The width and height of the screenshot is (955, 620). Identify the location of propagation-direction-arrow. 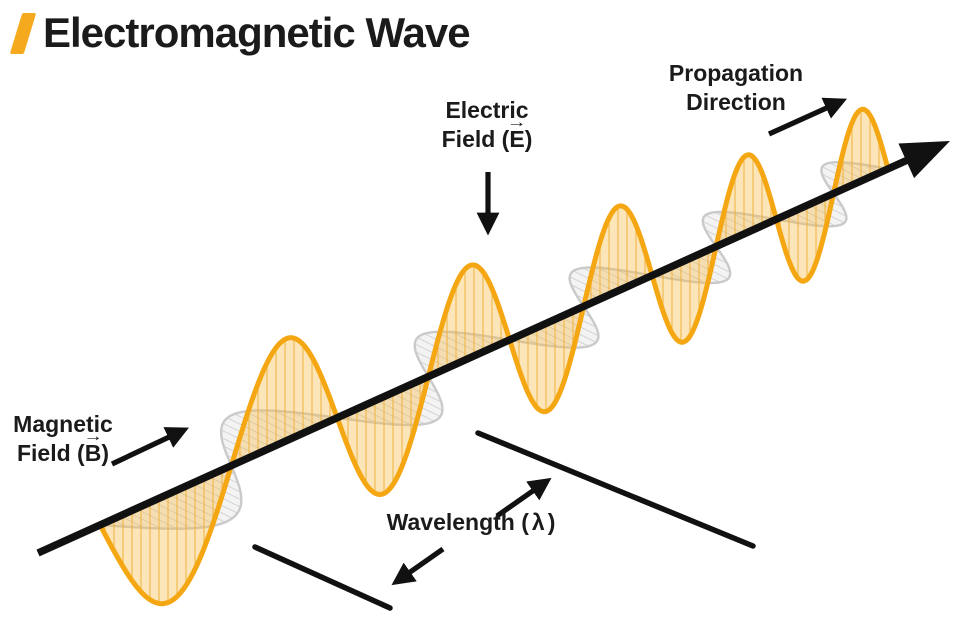
(807, 117).